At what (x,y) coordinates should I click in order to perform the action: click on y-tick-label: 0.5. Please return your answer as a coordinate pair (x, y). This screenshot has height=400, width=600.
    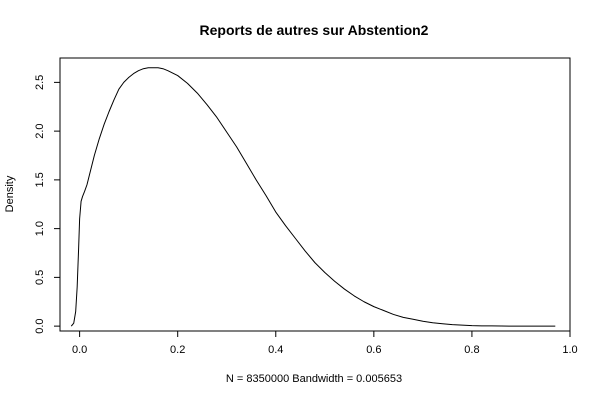
    Looking at the image, I should click on (40, 277).